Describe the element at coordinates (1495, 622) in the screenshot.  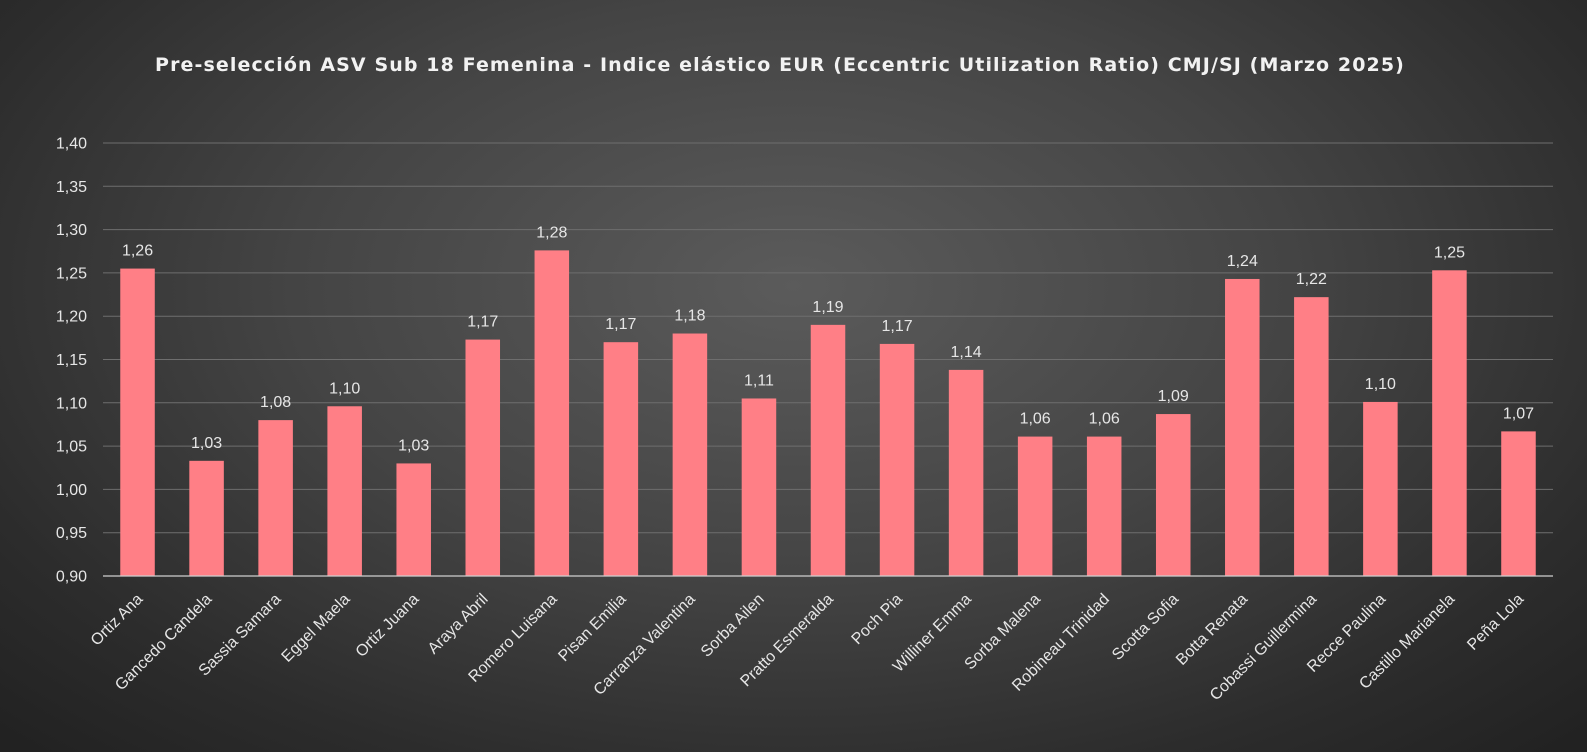
I see `x-tick-label: Peña Lola` at that location.